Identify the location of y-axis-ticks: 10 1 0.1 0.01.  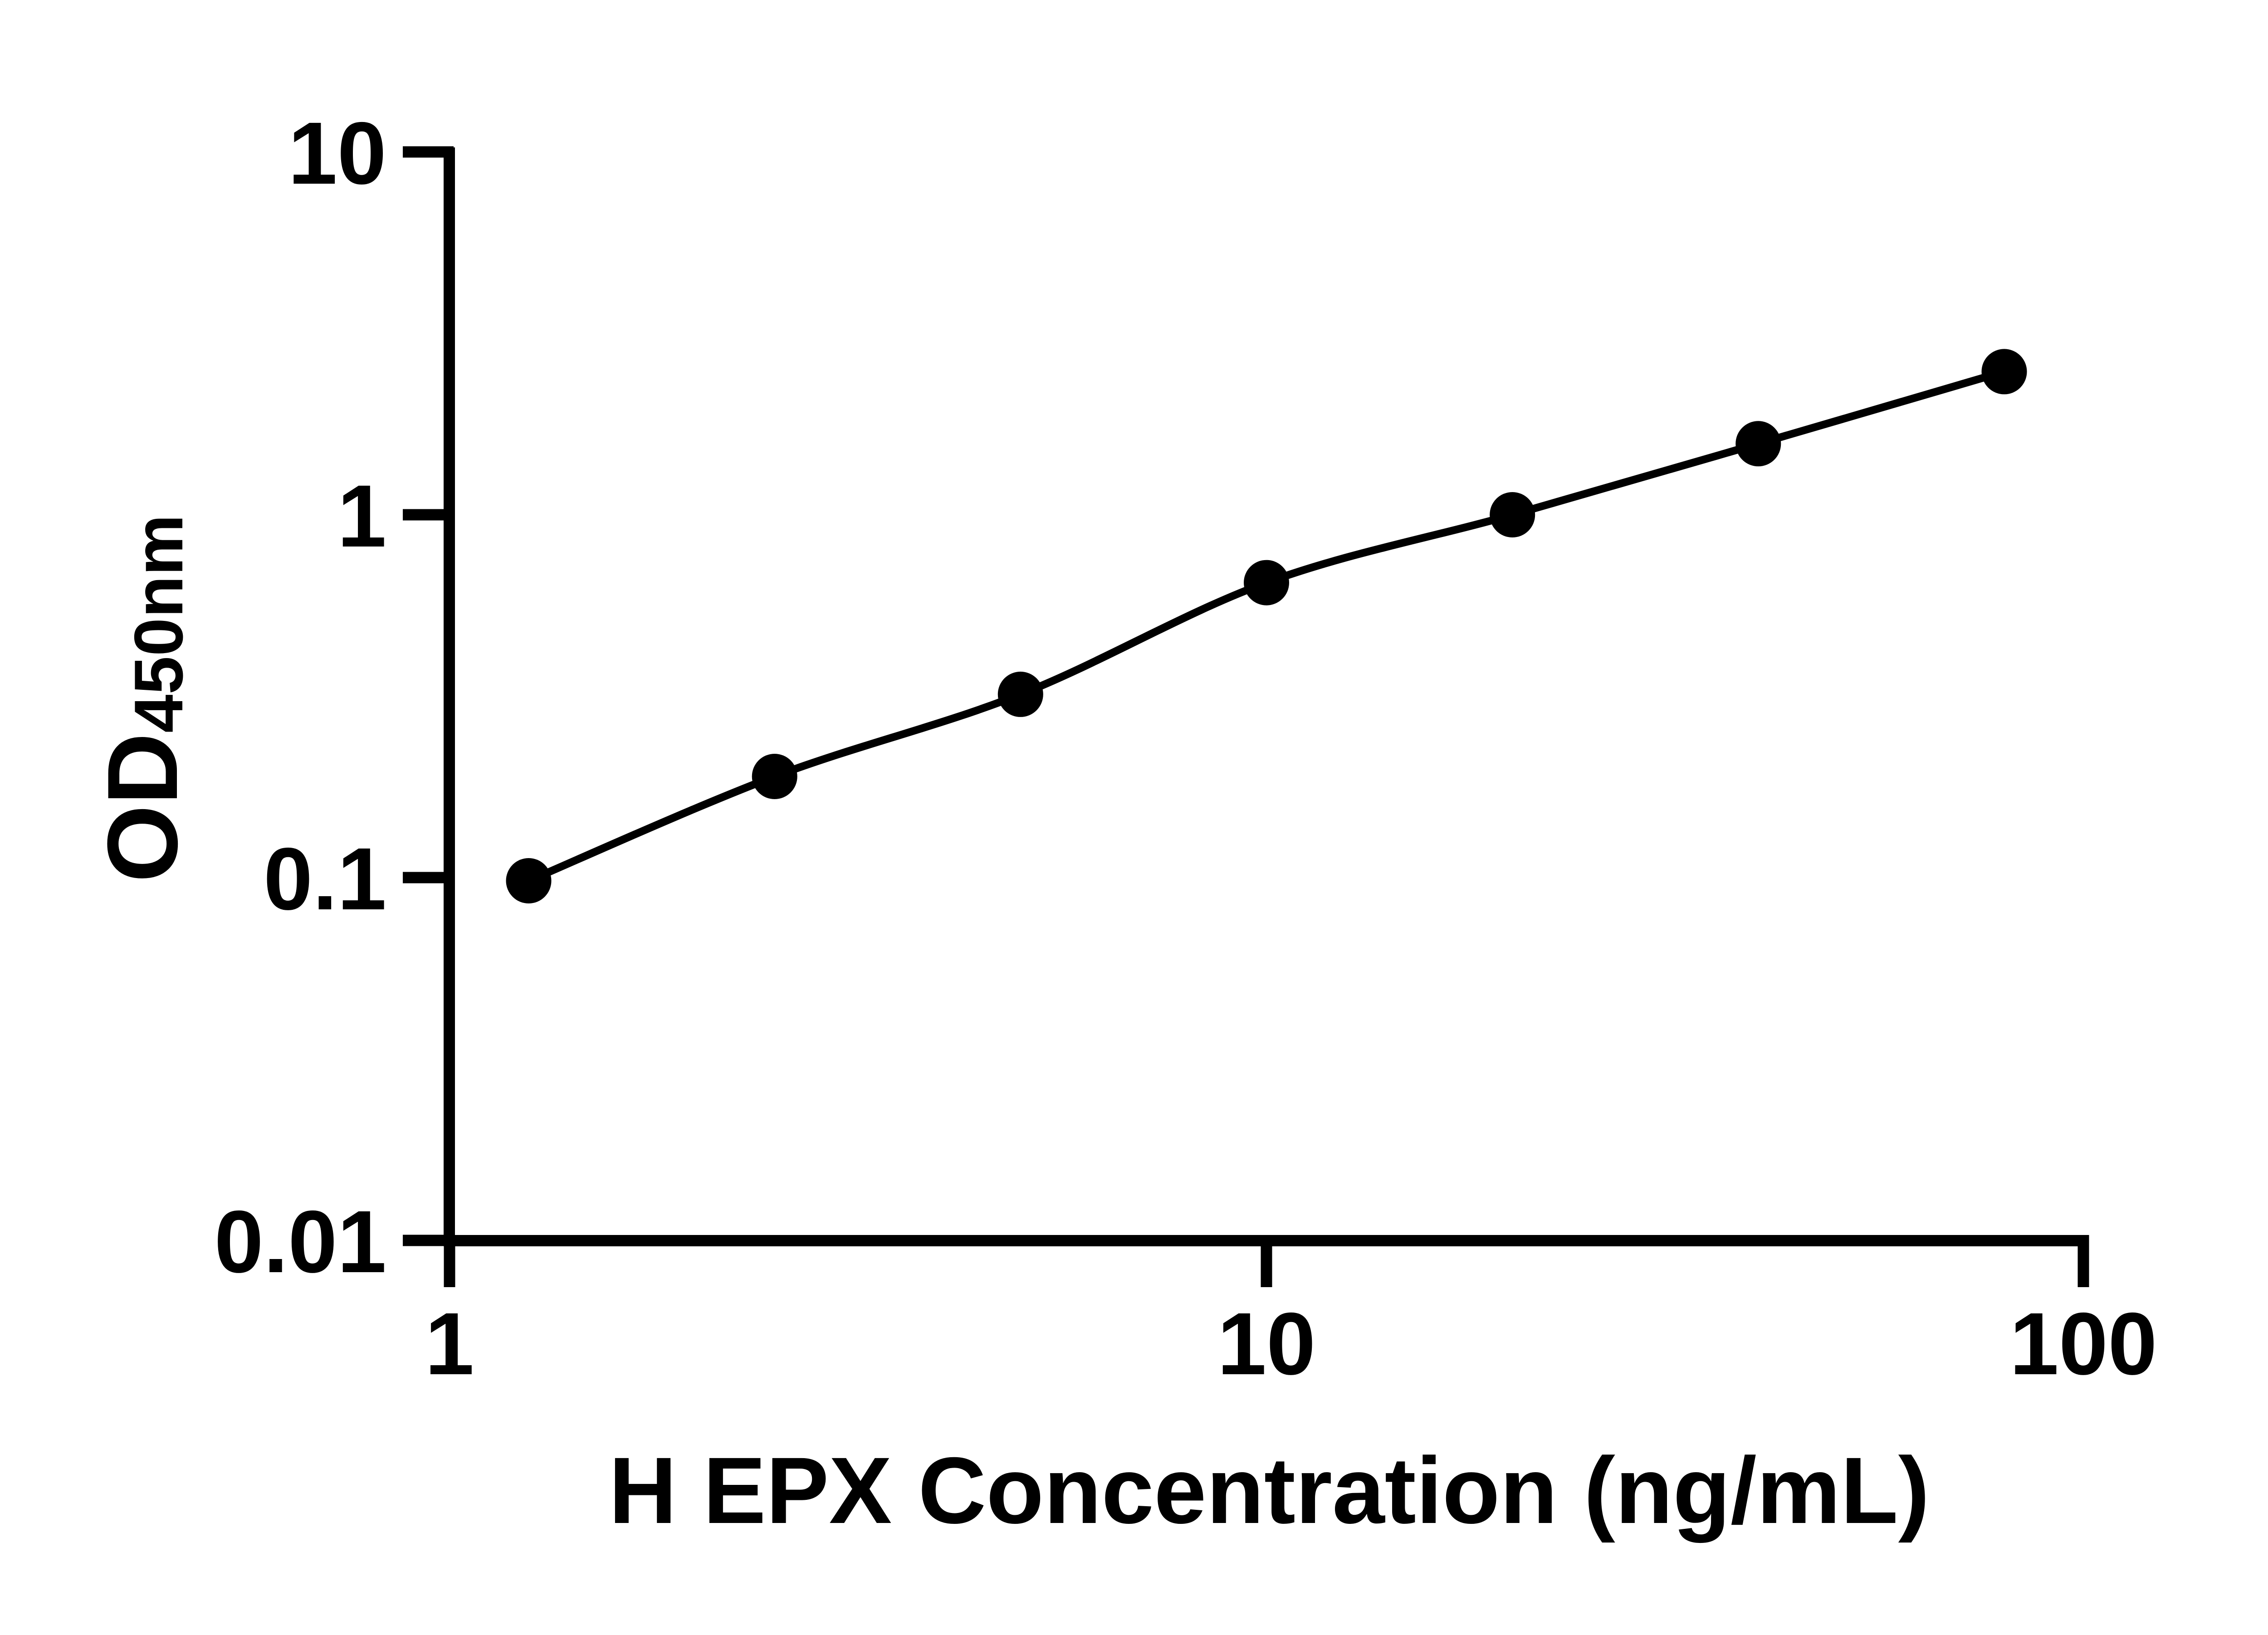
(334, 698).